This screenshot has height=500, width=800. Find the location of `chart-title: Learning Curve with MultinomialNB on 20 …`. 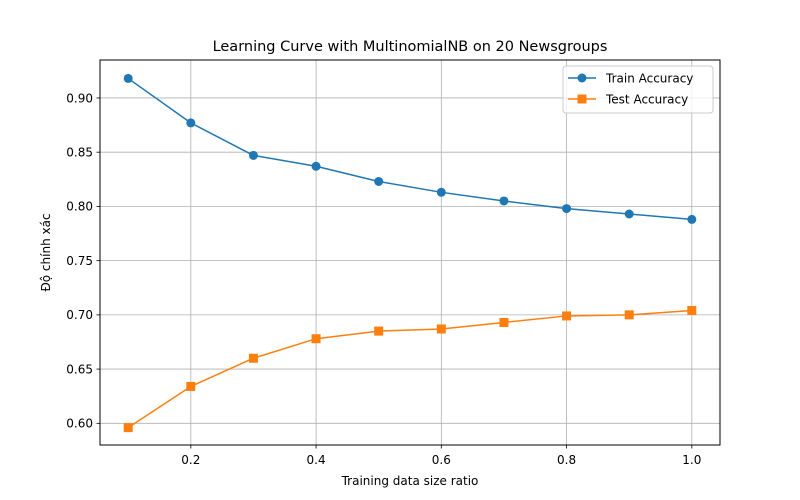

chart-title: Learning Curve with MultinomialNB on 20 … is located at coordinates (410, 47).